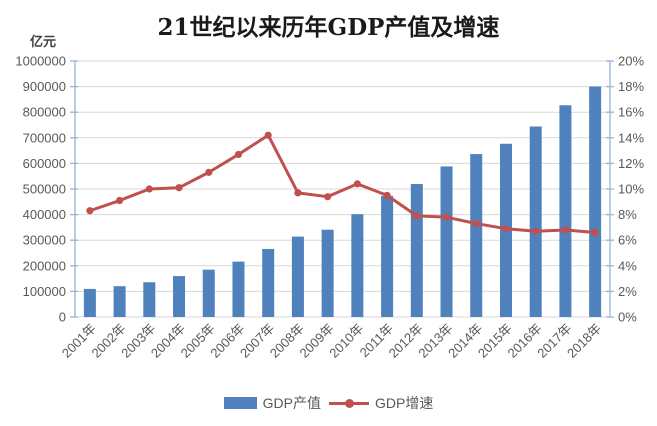 This screenshot has width=657, height=426. What do you see at coordinates (291, 403) in the screenshot?
I see `legend-label-gdp-value: GDP产值` at bounding box center [291, 403].